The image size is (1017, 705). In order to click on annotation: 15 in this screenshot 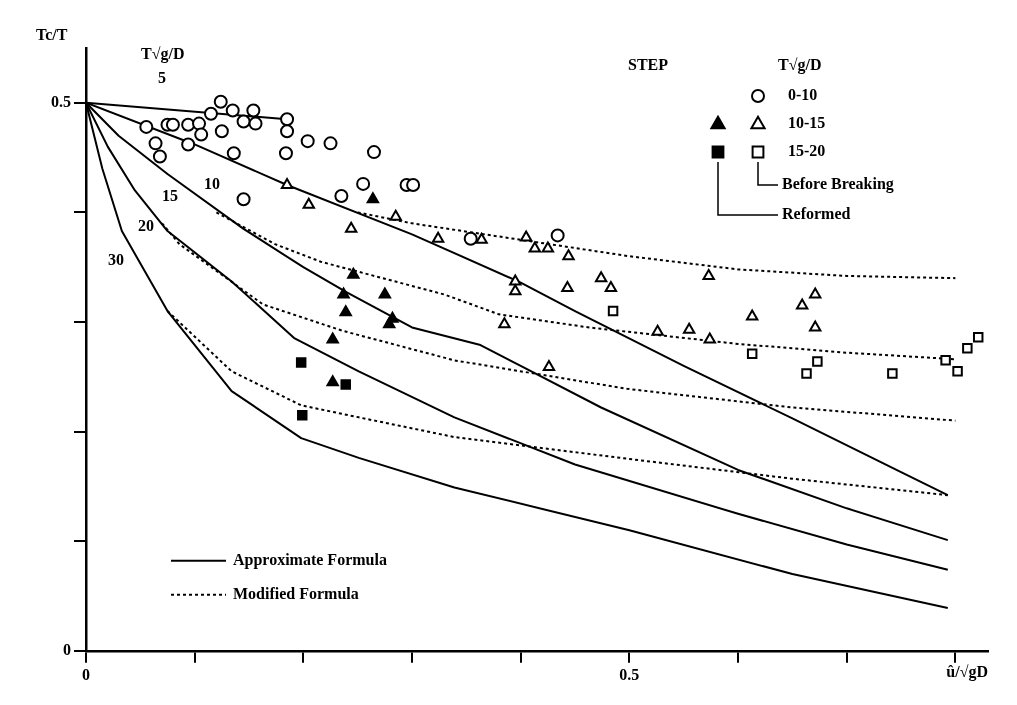, I will do `click(170, 195)`.